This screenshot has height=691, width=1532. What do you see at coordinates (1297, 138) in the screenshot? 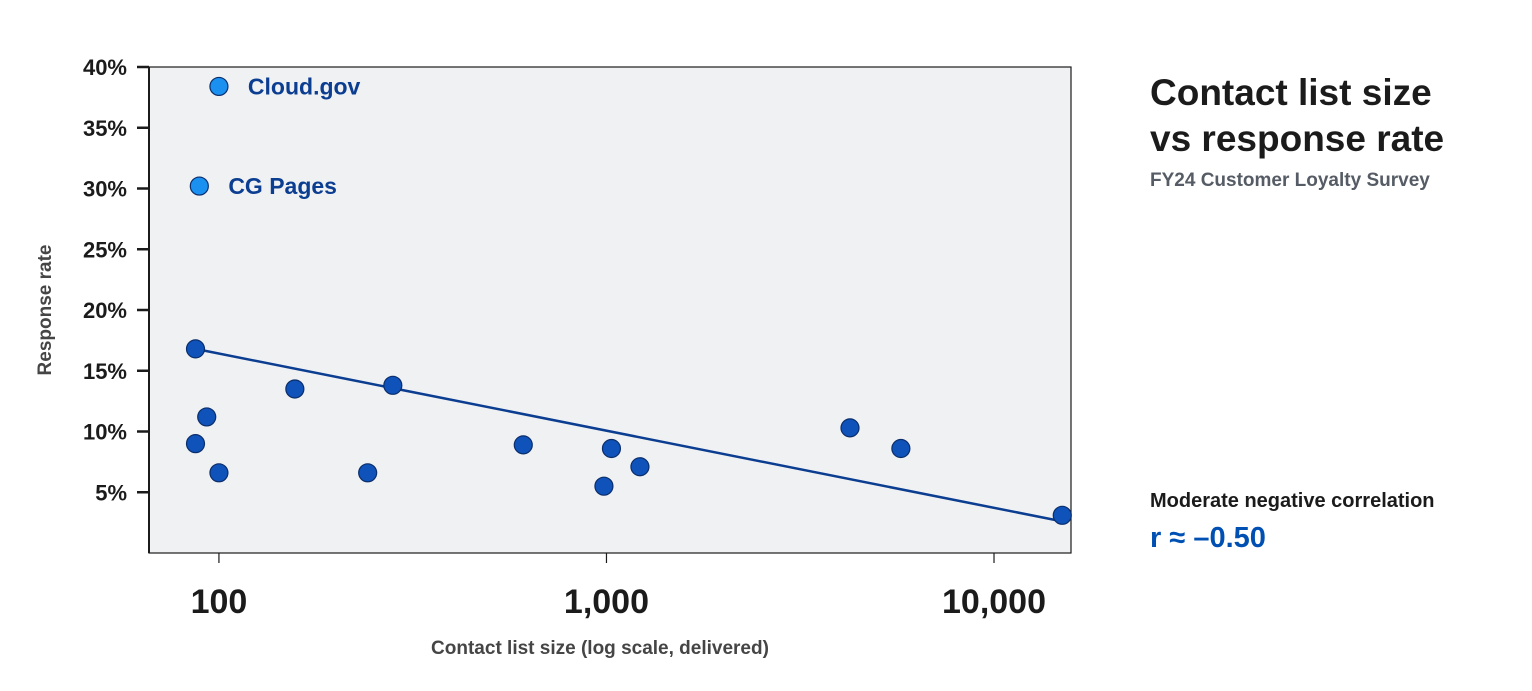
I see `chart-title-line-2: vs response rate` at bounding box center [1297, 138].